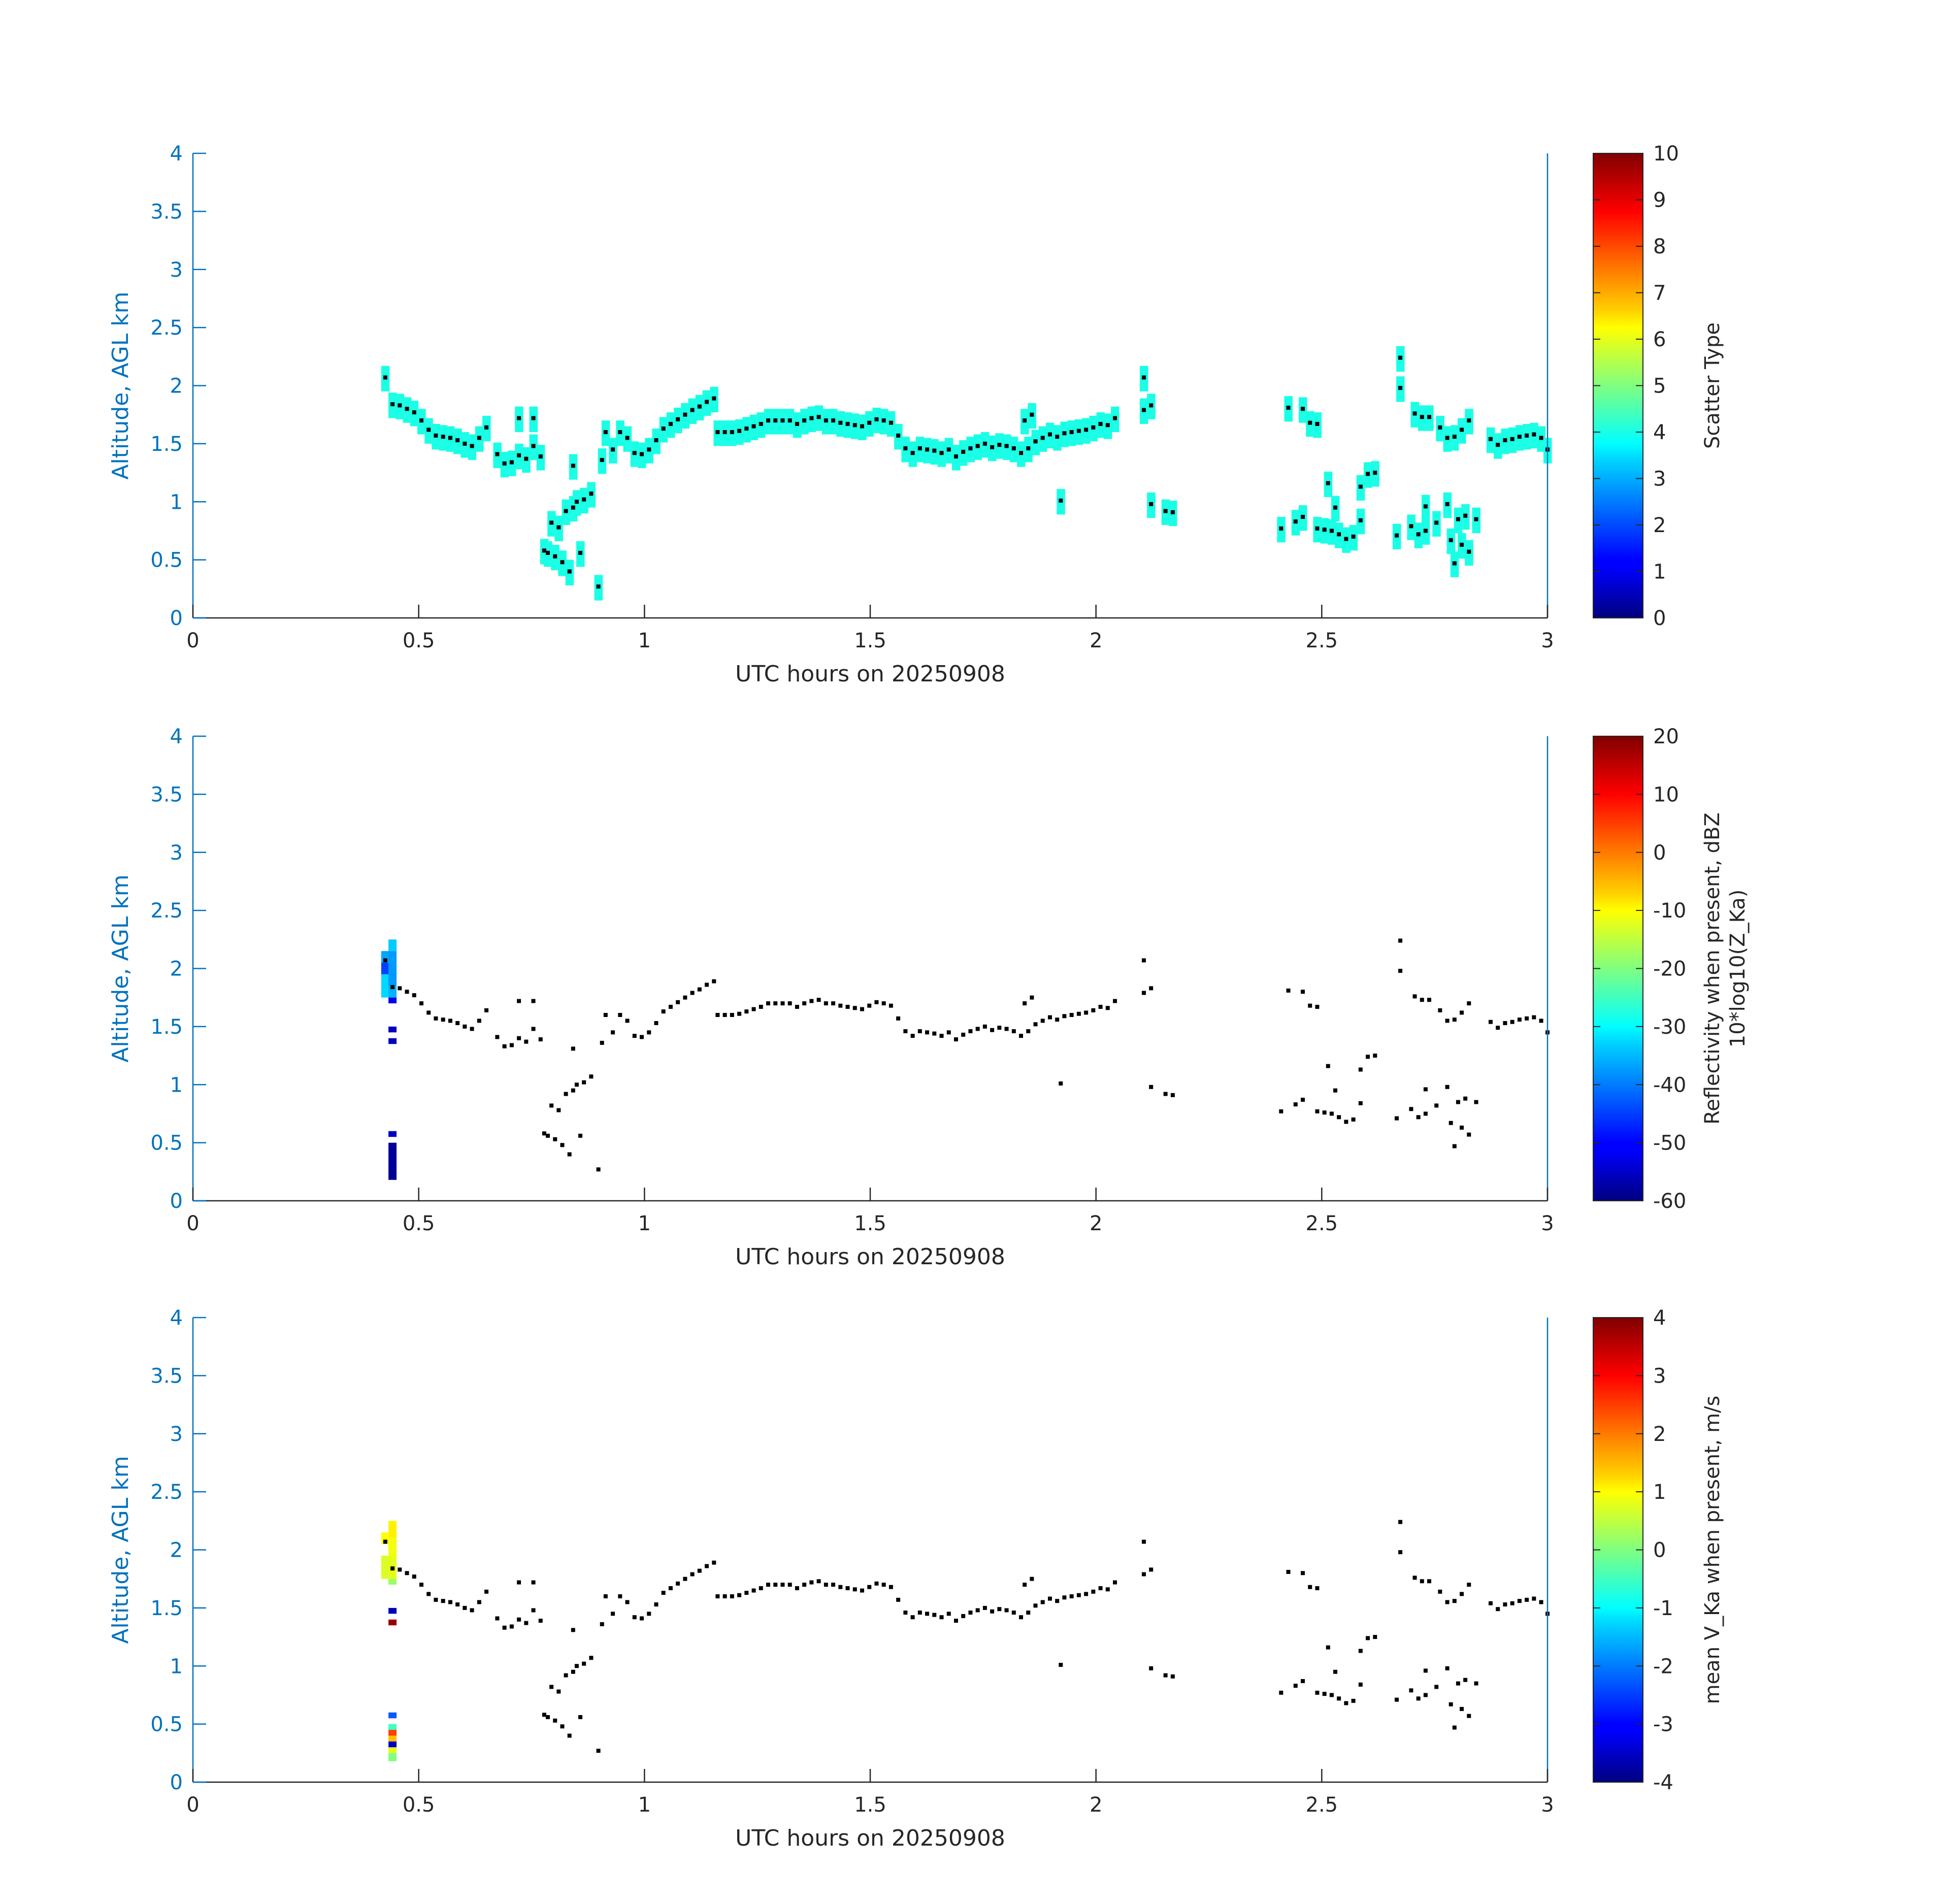 The height and width of the screenshot is (1904, 1942). What do you see at coordinates (1659, 201) in the screenshot?
I see `colorbar-tick-label: 9` at bounding box center [1659, 201].